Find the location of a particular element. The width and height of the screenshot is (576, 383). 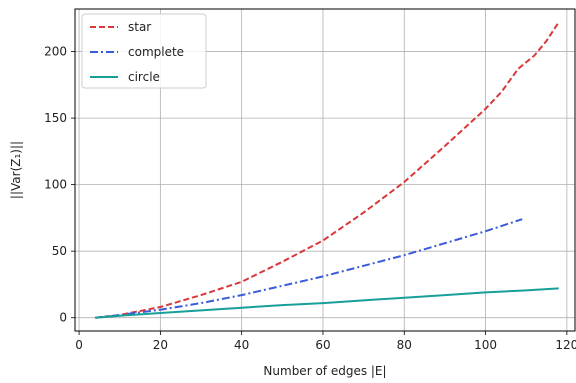

x-tick-label: 40 is located at coordinates (241, 345).